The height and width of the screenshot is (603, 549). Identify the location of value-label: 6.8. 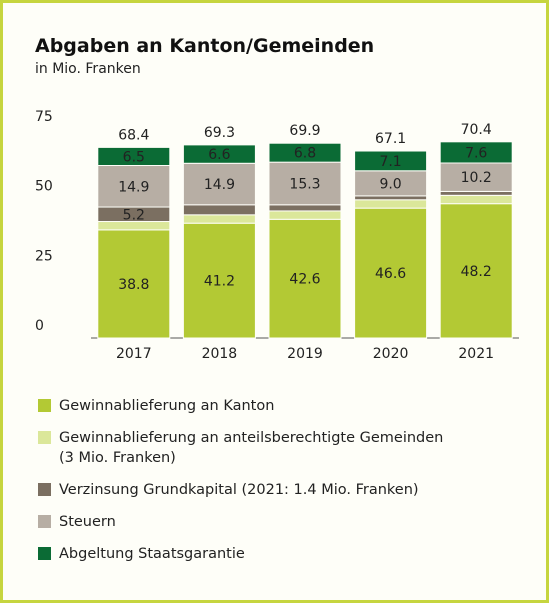
(305, 154).